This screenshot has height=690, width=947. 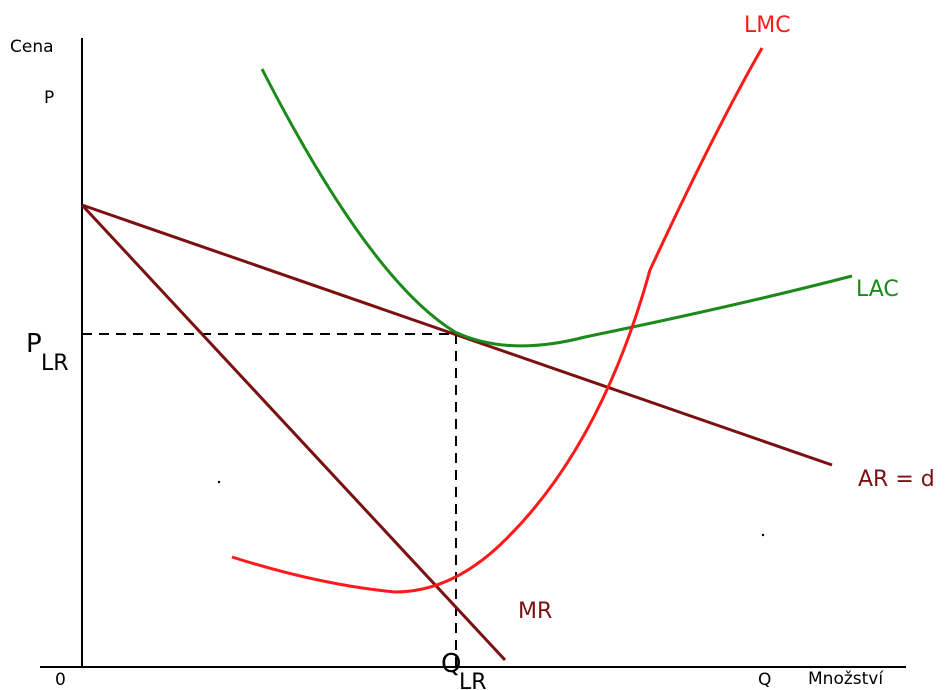 What do you see at coordinates (60, 680) in the screenshot?
I see `origin-label: 0` at bounding box center [60, 680].